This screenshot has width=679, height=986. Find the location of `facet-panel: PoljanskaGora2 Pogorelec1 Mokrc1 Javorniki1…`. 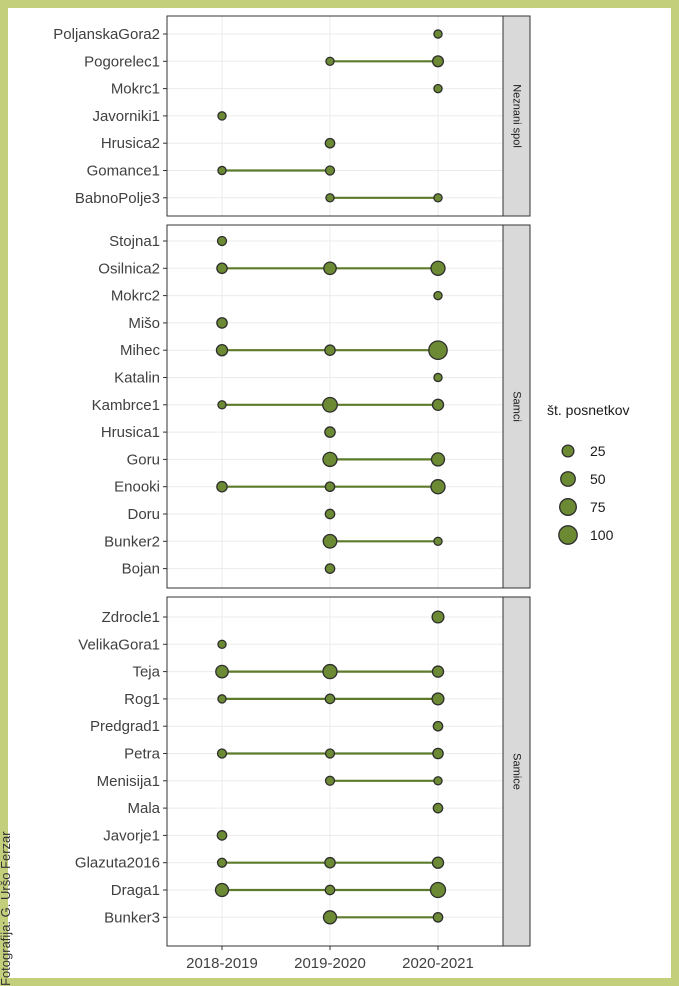

facet-panel: PoljanskaGora2 Pogorelec1 Mokrc1 Javorniki1… is located at coordinates (292, 116).